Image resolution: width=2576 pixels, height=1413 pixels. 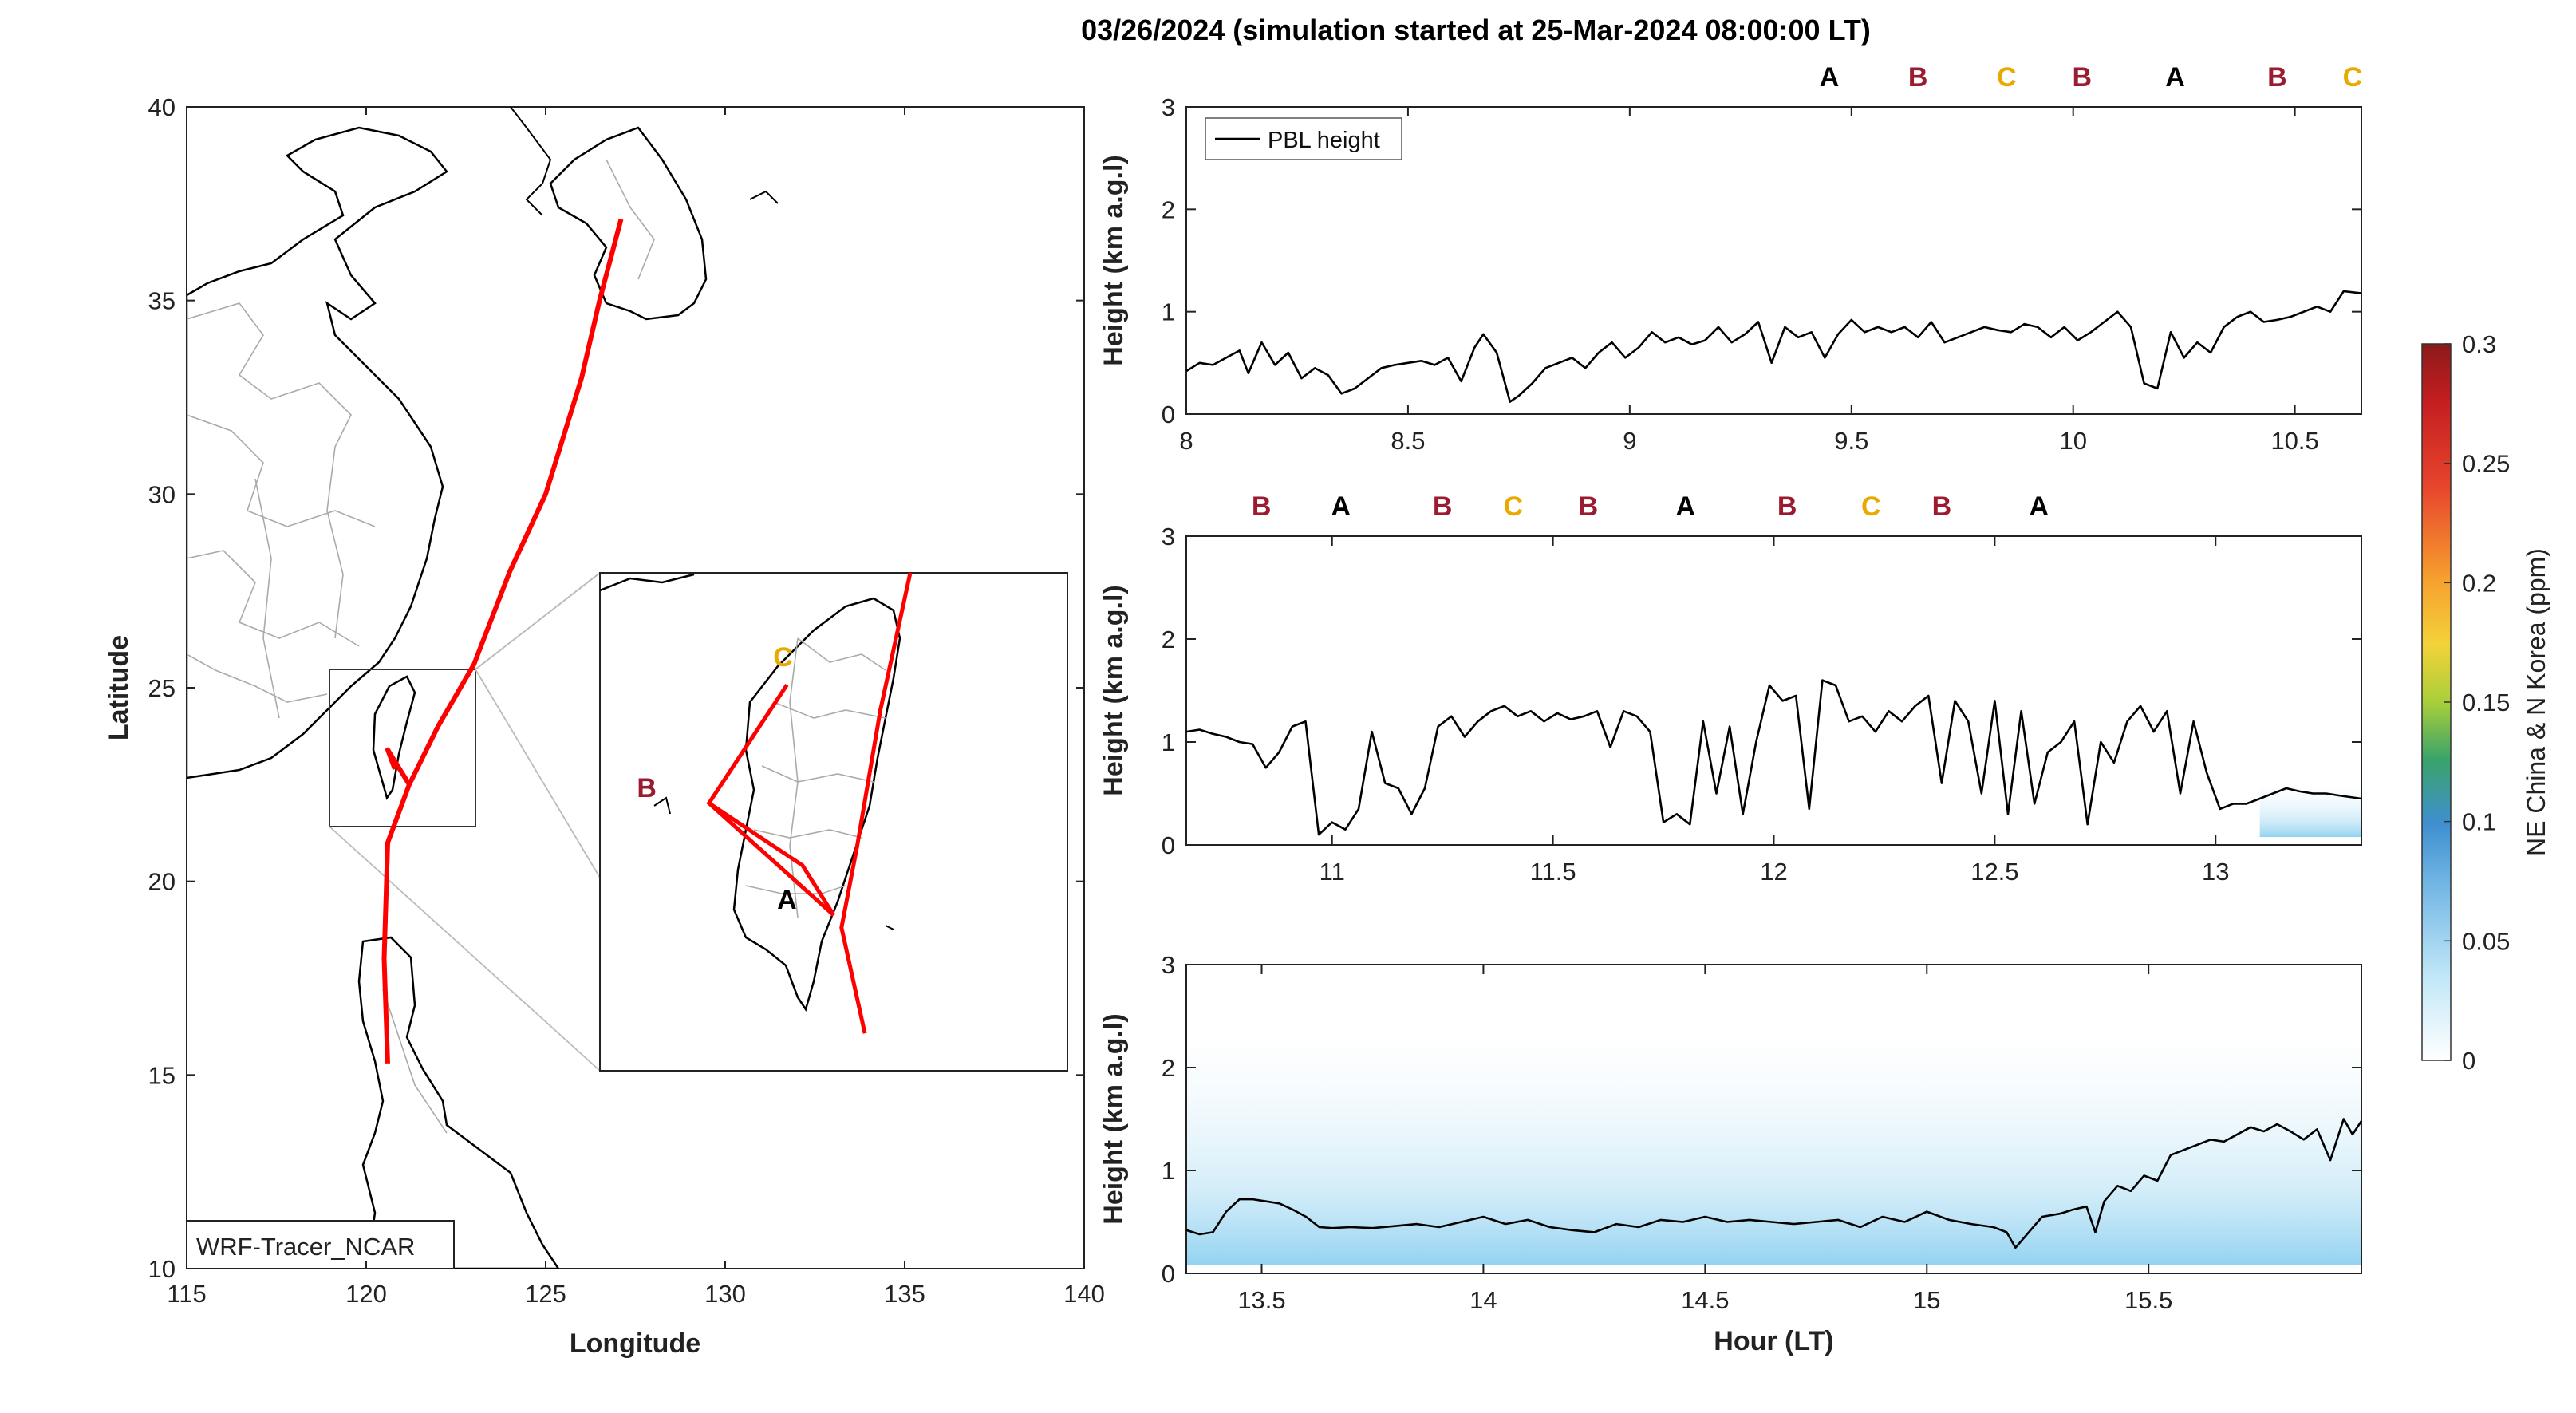 I want to click on province-borders, so click(x=421, y=646).